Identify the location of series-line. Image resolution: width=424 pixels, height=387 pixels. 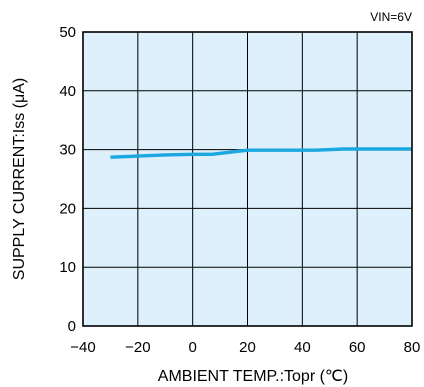
(261, 153).